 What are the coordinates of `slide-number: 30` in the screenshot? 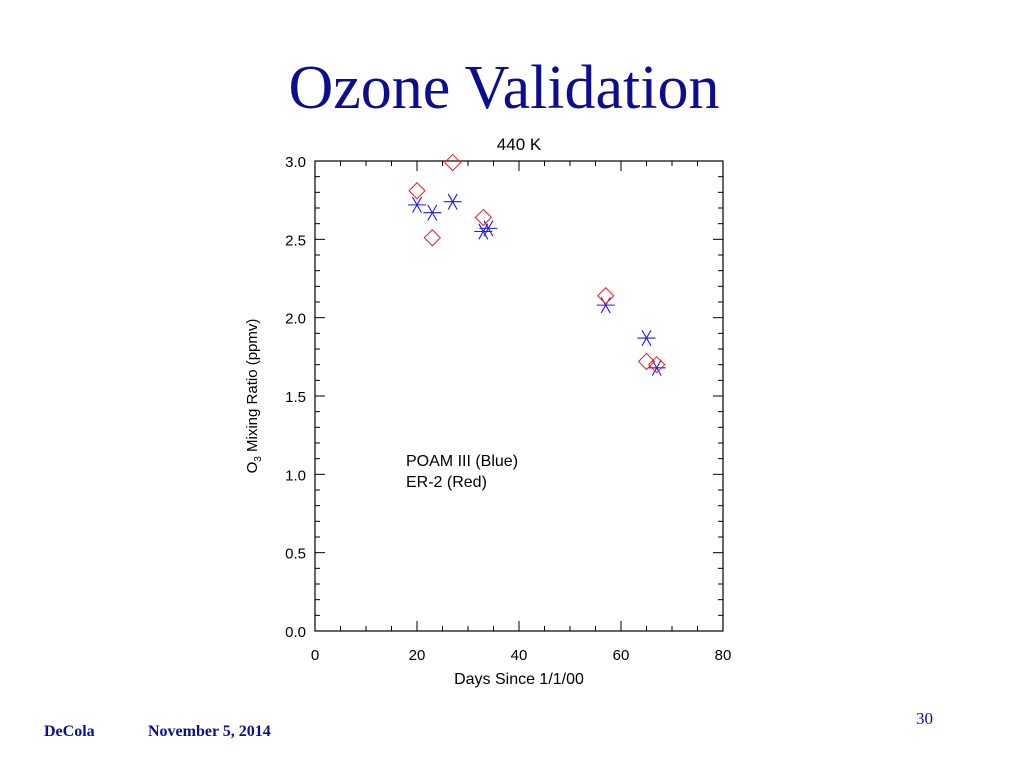 It's located at (924, 718).